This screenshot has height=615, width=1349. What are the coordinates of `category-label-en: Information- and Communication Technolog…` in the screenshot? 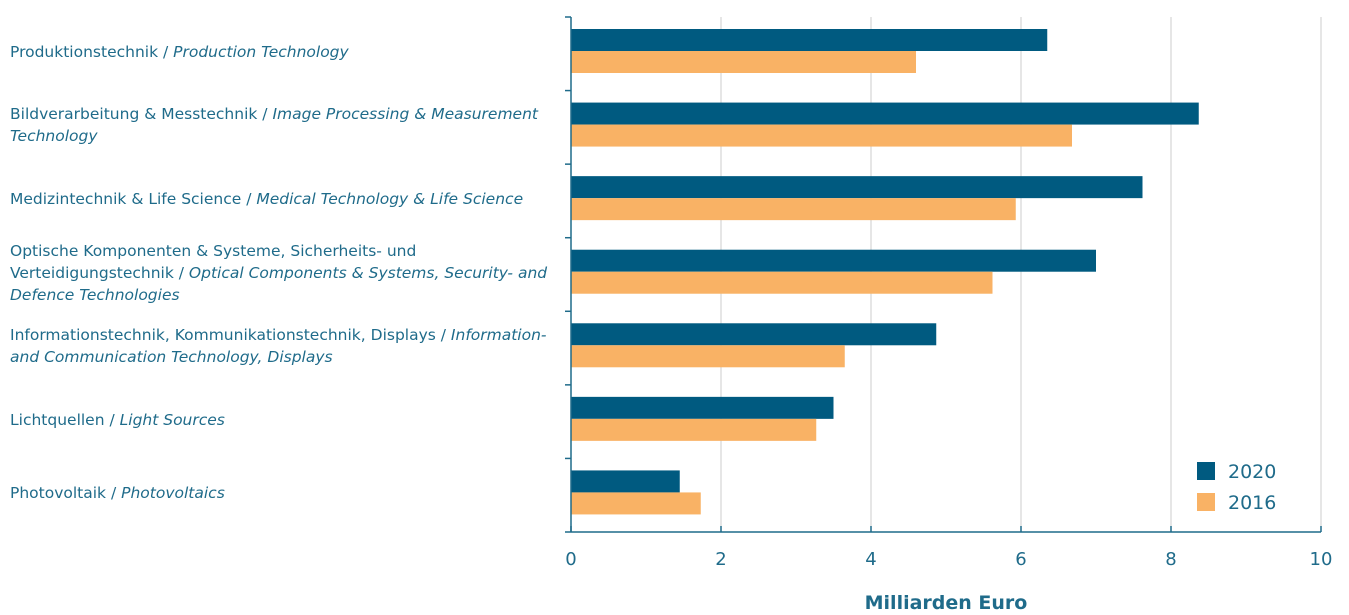 It's located at (278, 346).